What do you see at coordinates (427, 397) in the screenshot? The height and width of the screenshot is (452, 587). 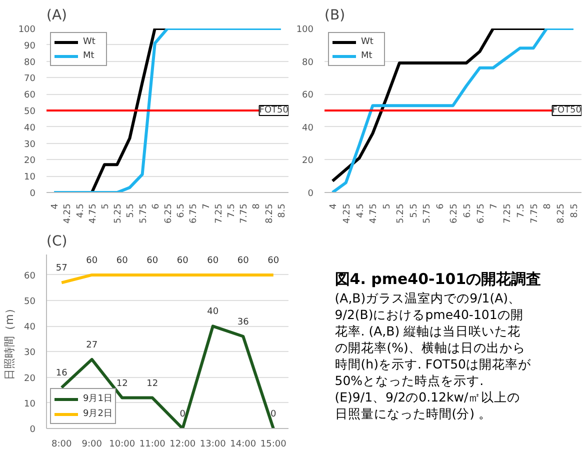 I see `text: (E)9/1、9/2の0.12kw/㎡以上の` at bounding box center [427, 397].